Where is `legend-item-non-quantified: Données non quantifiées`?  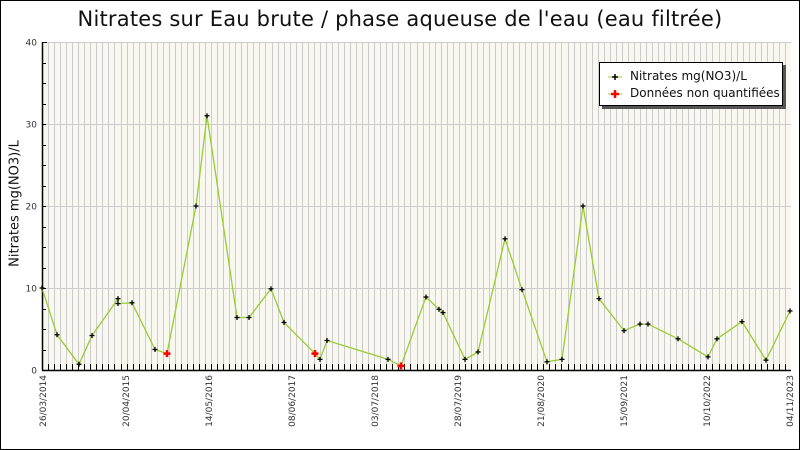 legend-item-non-quantified: Données non quantifiées is located at coordinates (694, 93).